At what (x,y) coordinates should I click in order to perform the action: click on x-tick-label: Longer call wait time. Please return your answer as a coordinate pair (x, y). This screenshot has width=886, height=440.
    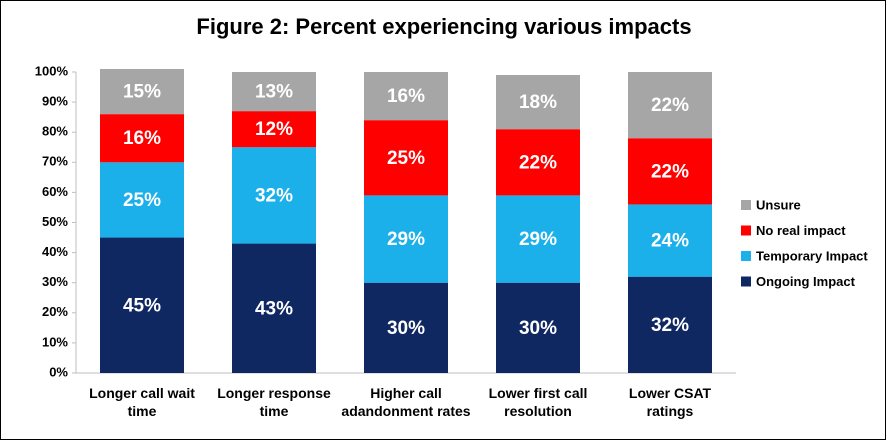
    Looking at the image, I should click on (142, 402).